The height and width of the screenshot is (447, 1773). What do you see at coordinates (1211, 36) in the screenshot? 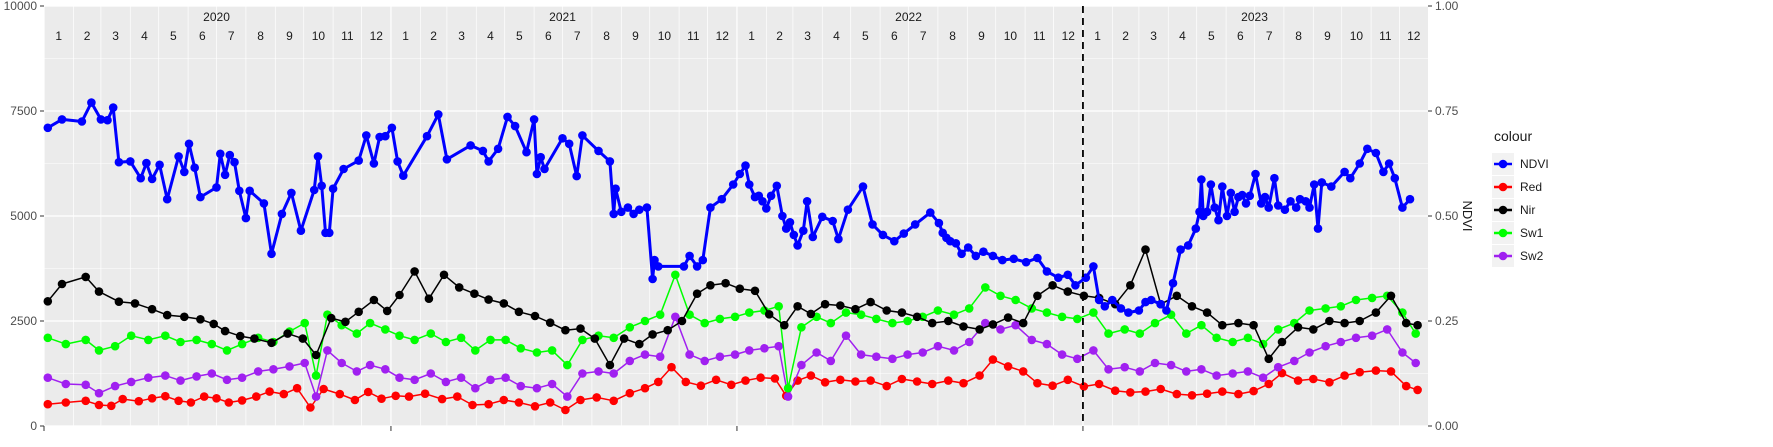
I see `month-label: 5` at bounding box center [1211, 36].